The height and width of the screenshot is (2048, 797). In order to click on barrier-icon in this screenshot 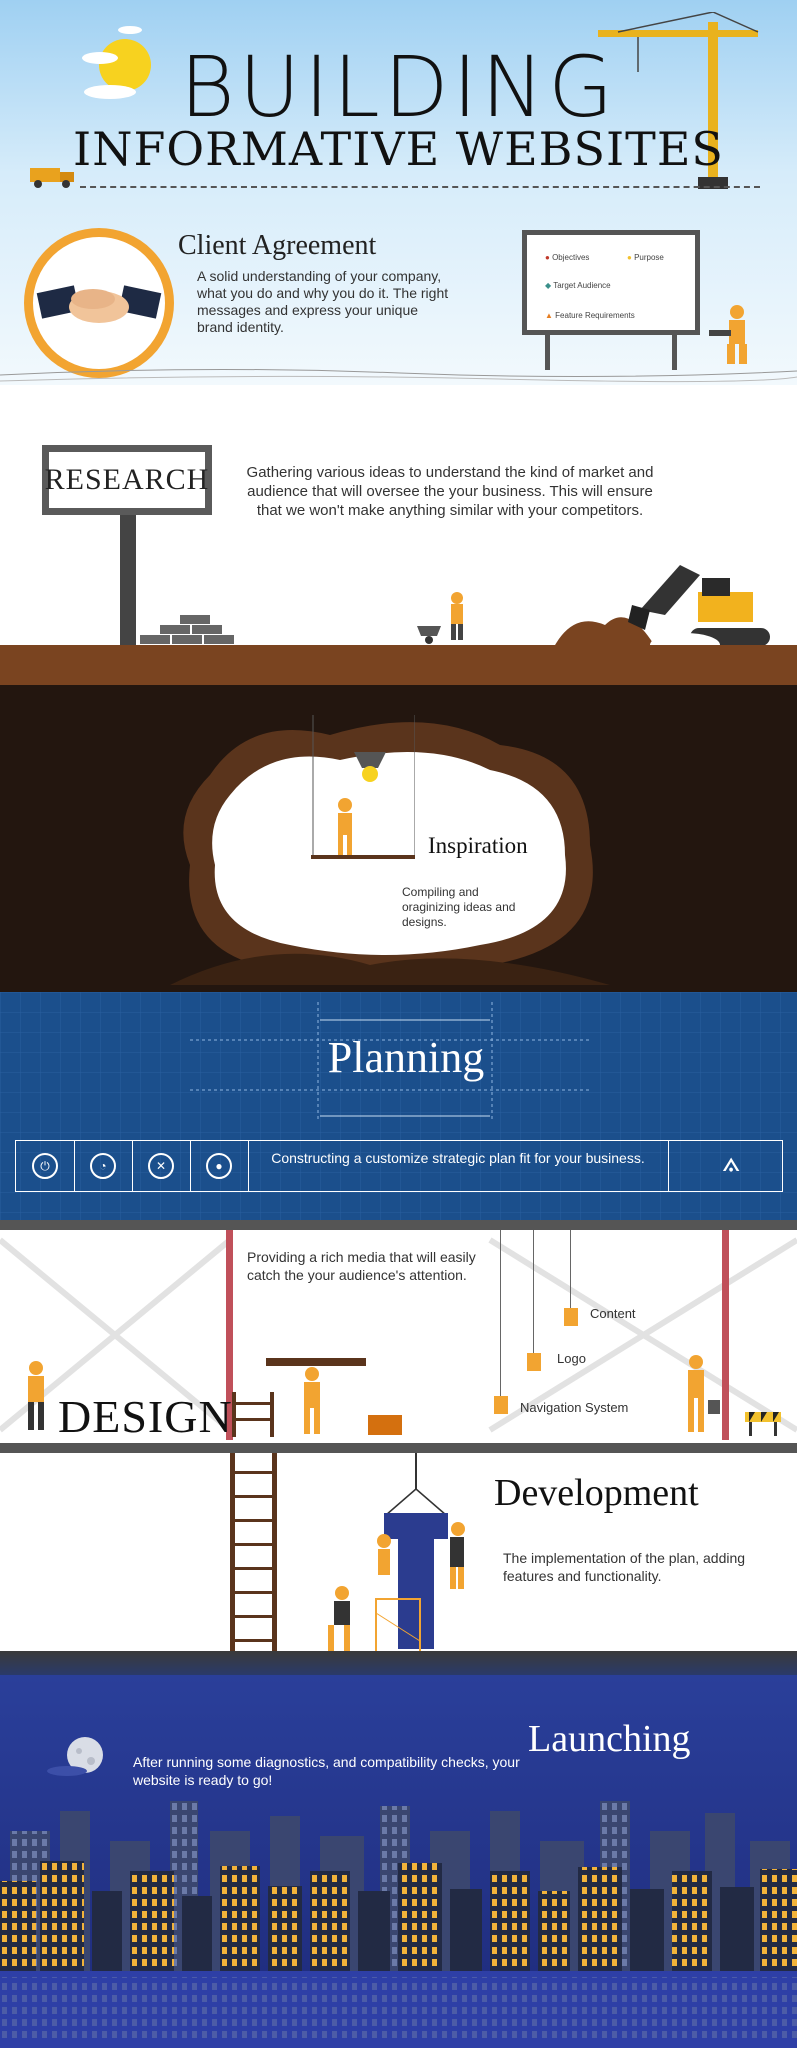, I will do `click(763, 1424)`.